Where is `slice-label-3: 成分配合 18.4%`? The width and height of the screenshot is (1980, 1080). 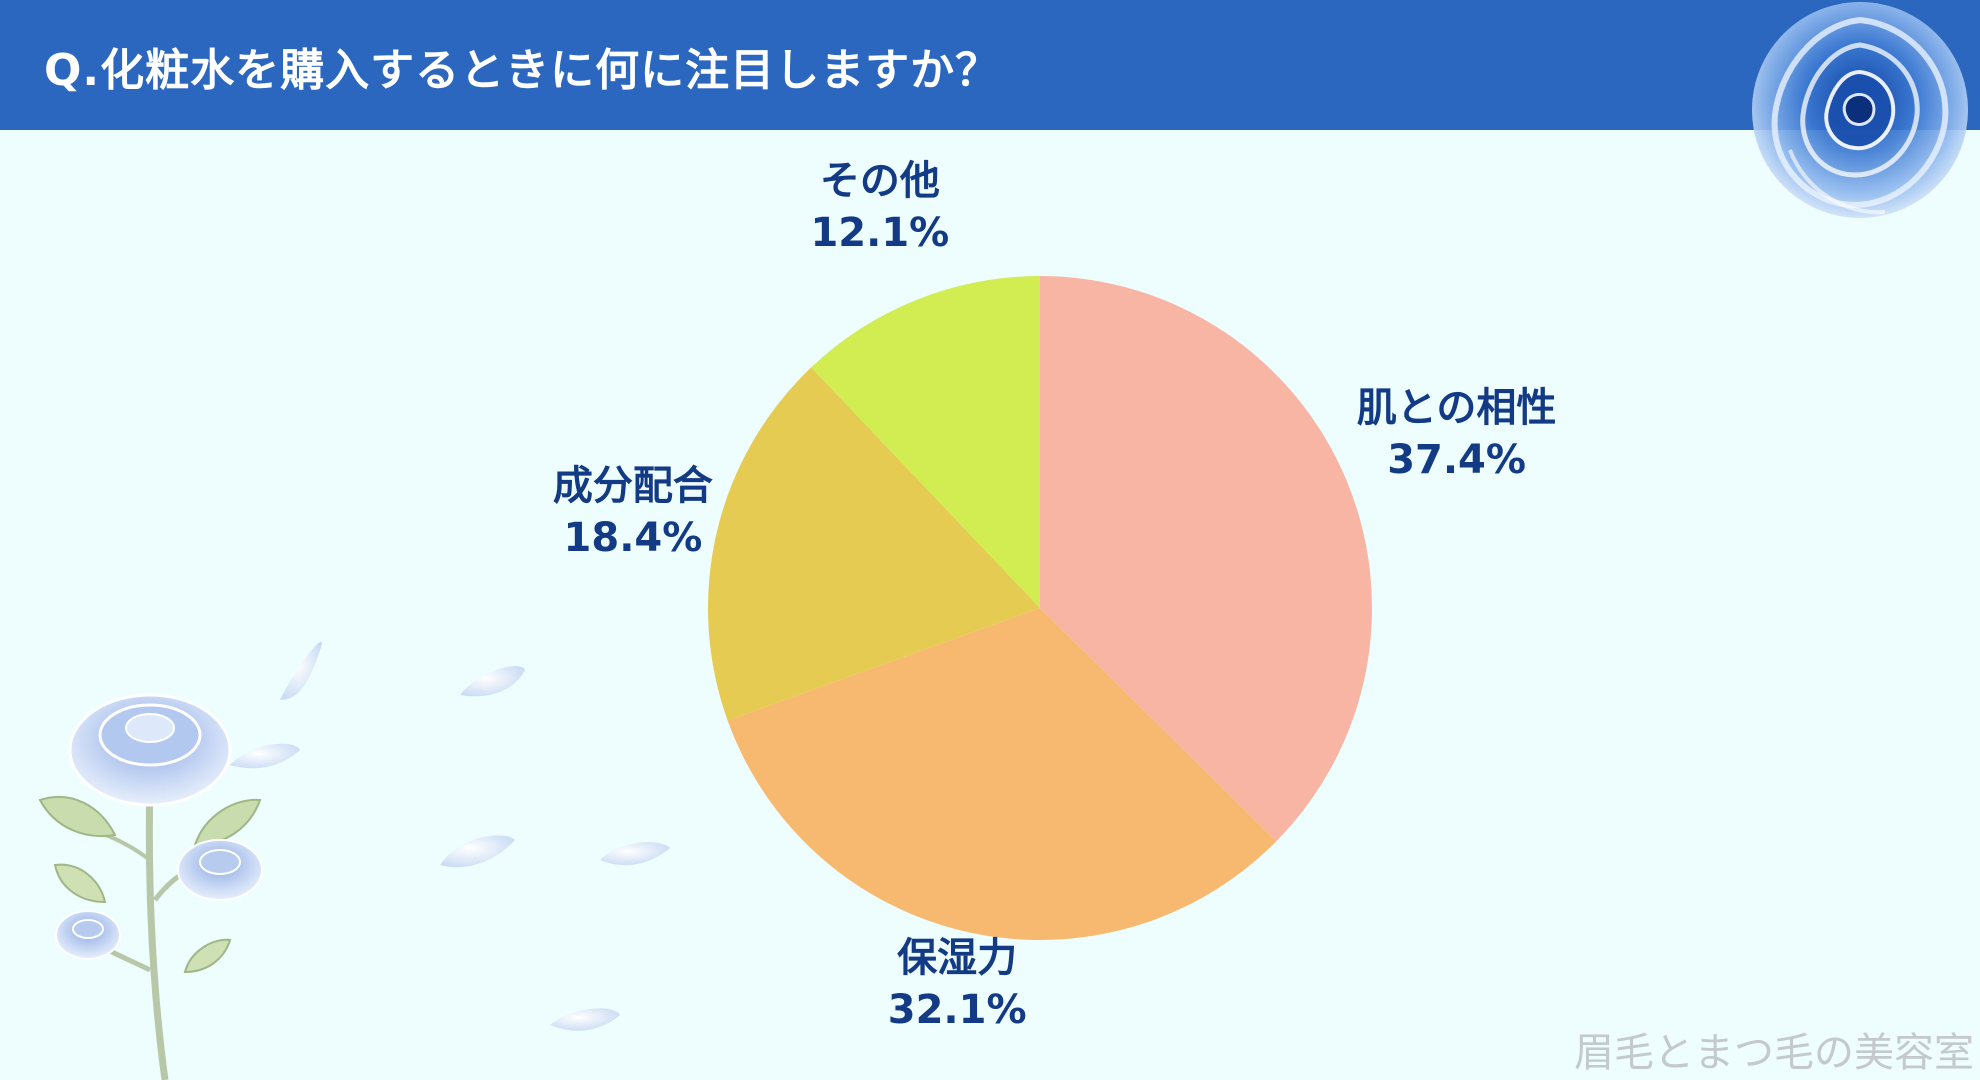 slice-label-3: 成分配合 18.4% is located at coordinates (633, 512).